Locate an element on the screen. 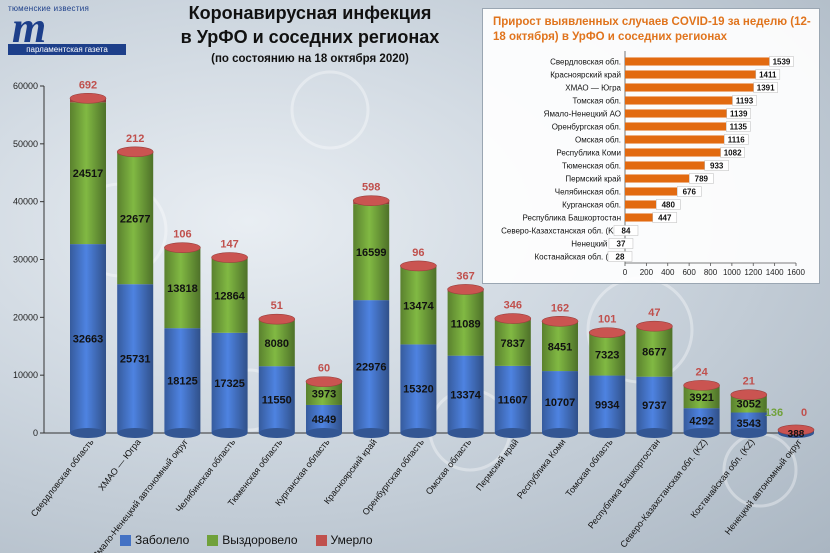  data-label-recovered: 22677 is located at coordinates (135, 220).